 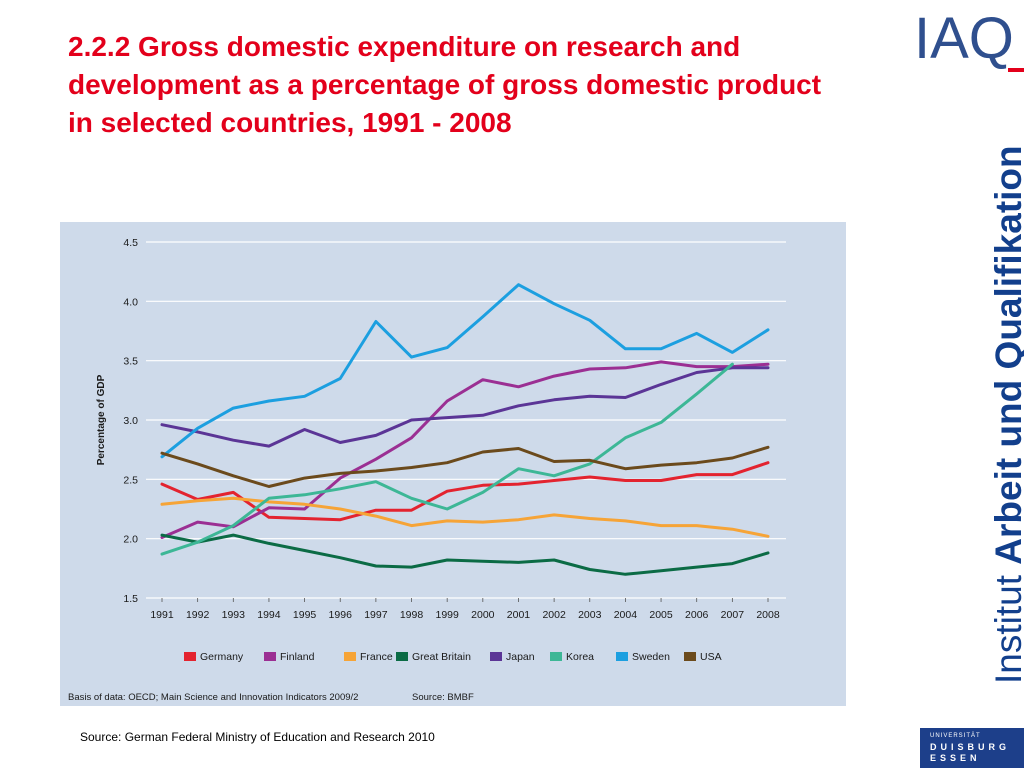 I want to click on y-tick-label: 3.0, so click(x=130, y=421).